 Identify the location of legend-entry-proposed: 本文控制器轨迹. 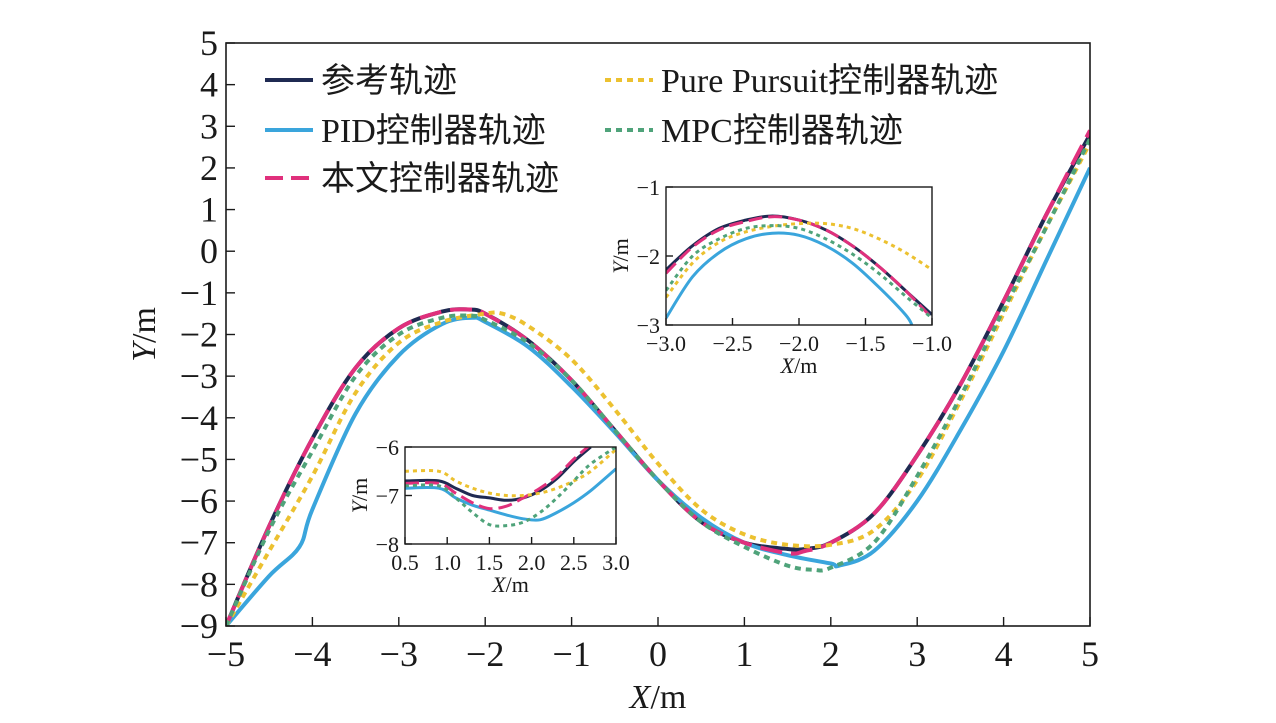
(412, 179).